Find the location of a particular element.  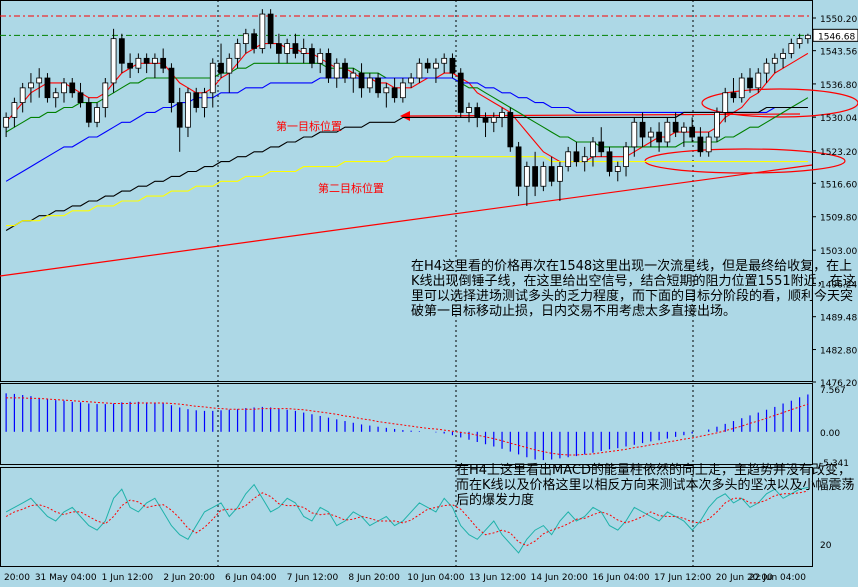

time-label: 22 Jun 04:00 is located at coordinates (777, 578).